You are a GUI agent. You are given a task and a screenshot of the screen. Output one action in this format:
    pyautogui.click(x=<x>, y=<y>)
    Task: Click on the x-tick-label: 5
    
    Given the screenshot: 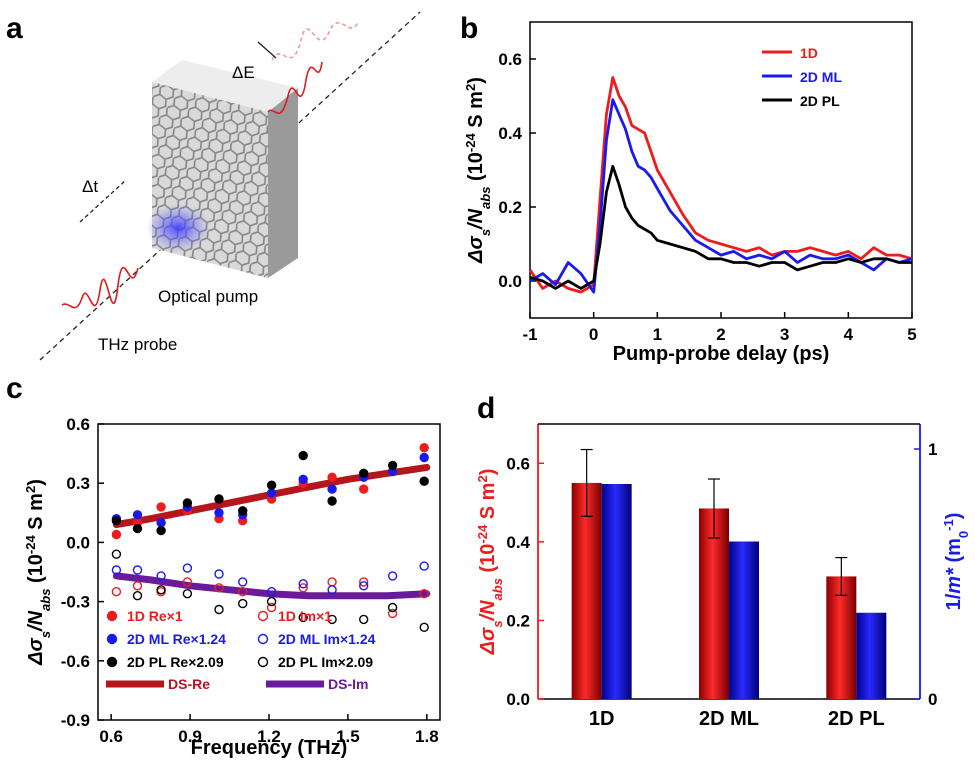 What is the action you would take?
    pyautogui.click(x=911, y=334)
    